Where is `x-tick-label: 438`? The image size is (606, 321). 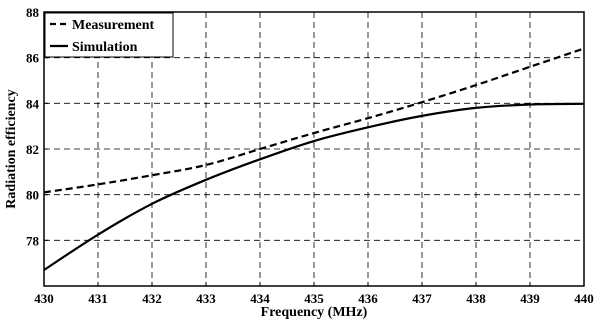 x-tick-label: 438 is located at coordinates (476, 298).